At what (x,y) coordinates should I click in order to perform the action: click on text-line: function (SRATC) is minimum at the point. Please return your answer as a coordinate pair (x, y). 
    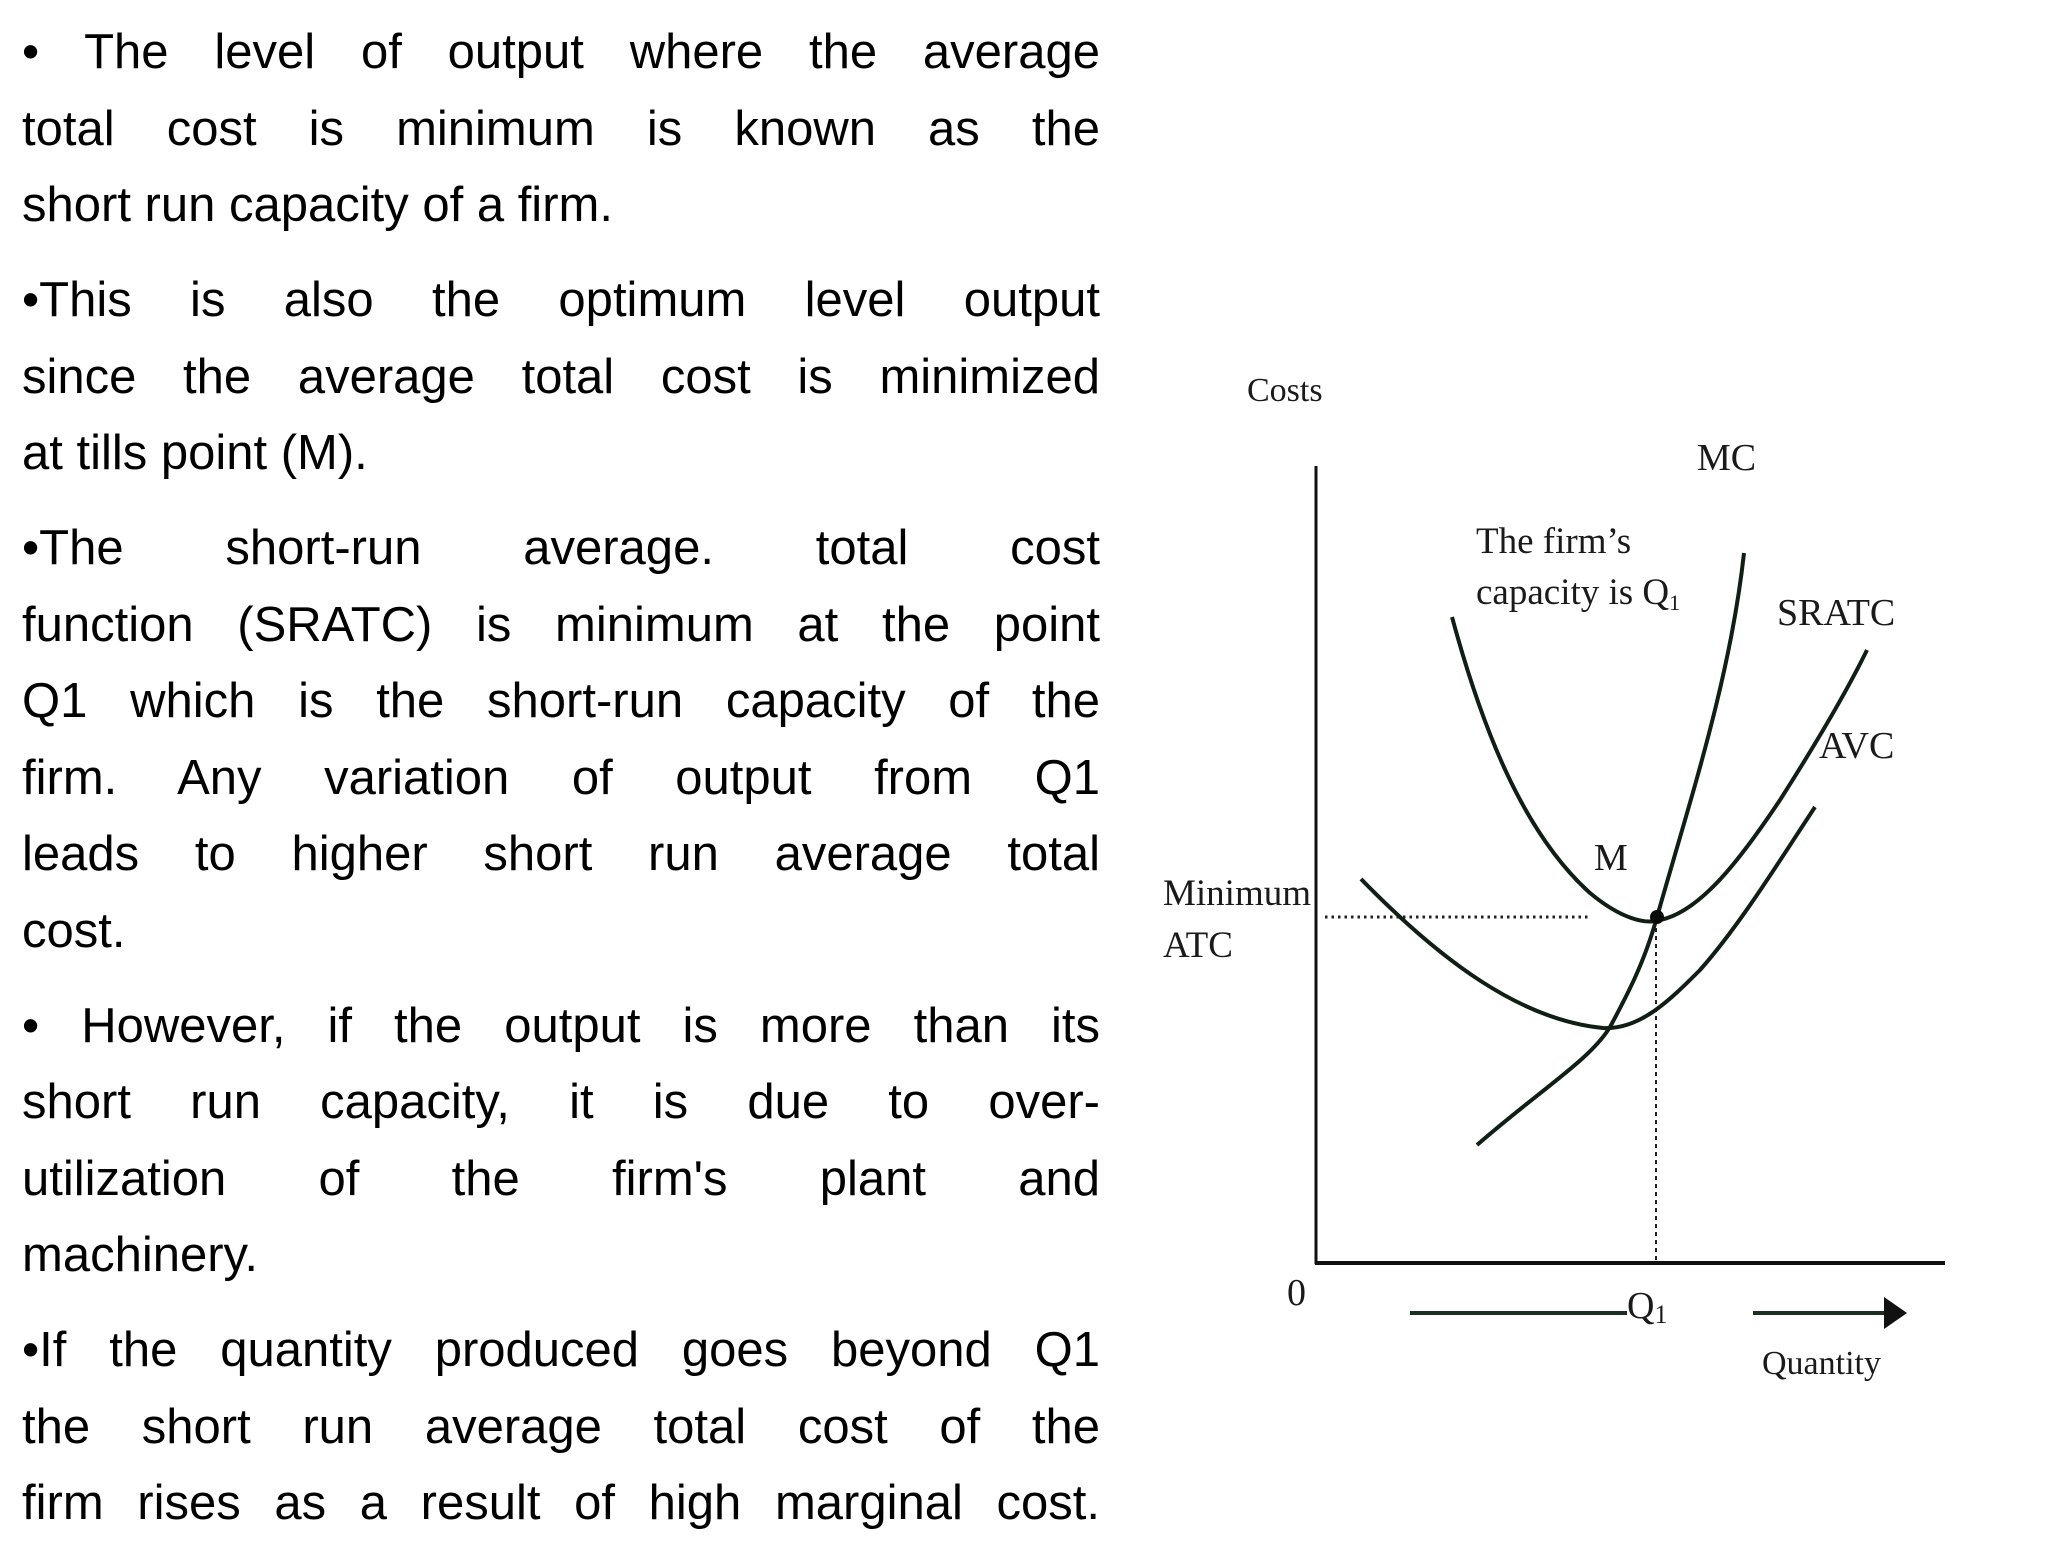
    Looking at the image, I should click on (561, 624).